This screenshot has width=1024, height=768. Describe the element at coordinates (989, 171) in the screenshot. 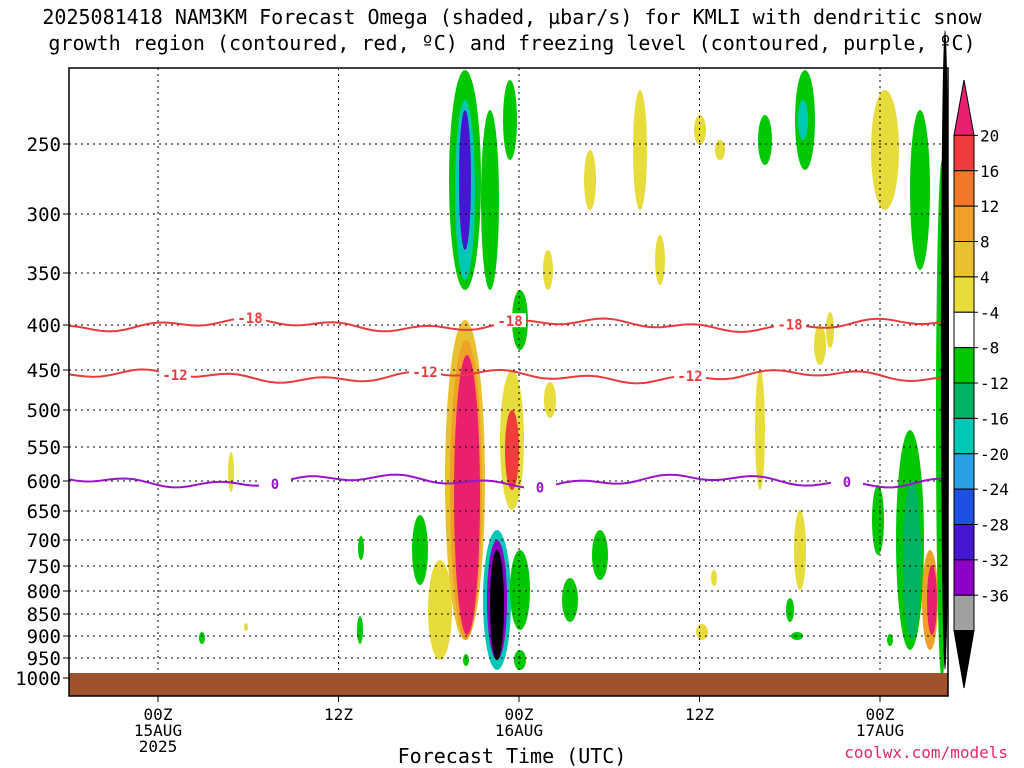

I see `colorbar-label: 16` at that location.